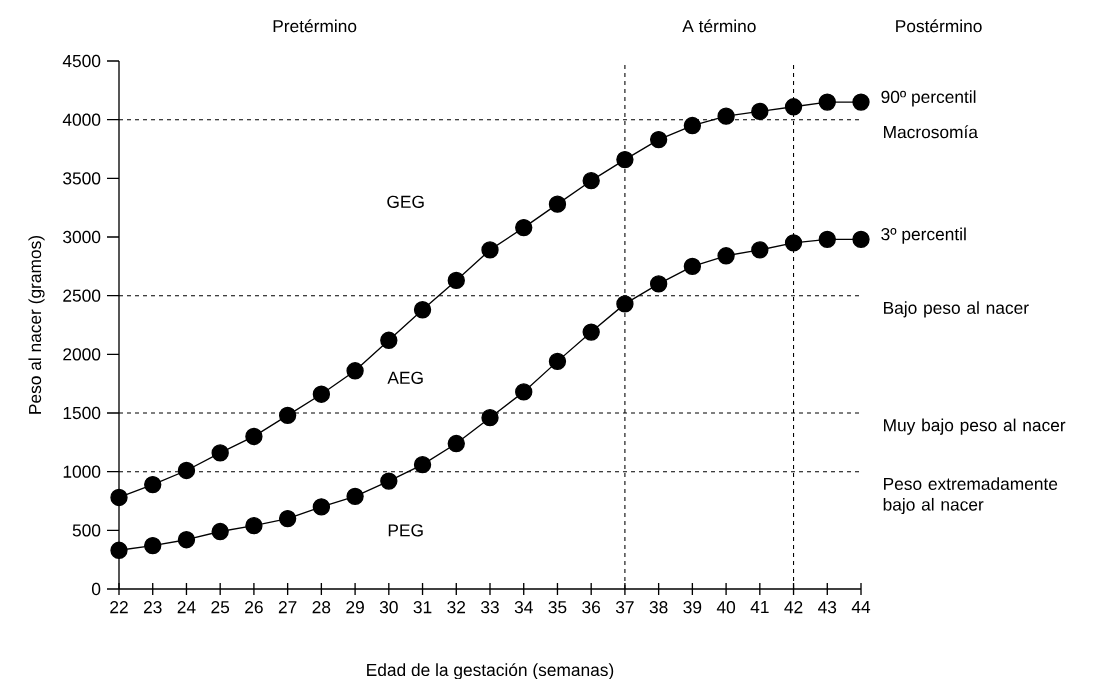 Image resolution: width=1115 pixels, height=679 pixels. I want to click on series-label: 90º percentil, so click(928, 98).